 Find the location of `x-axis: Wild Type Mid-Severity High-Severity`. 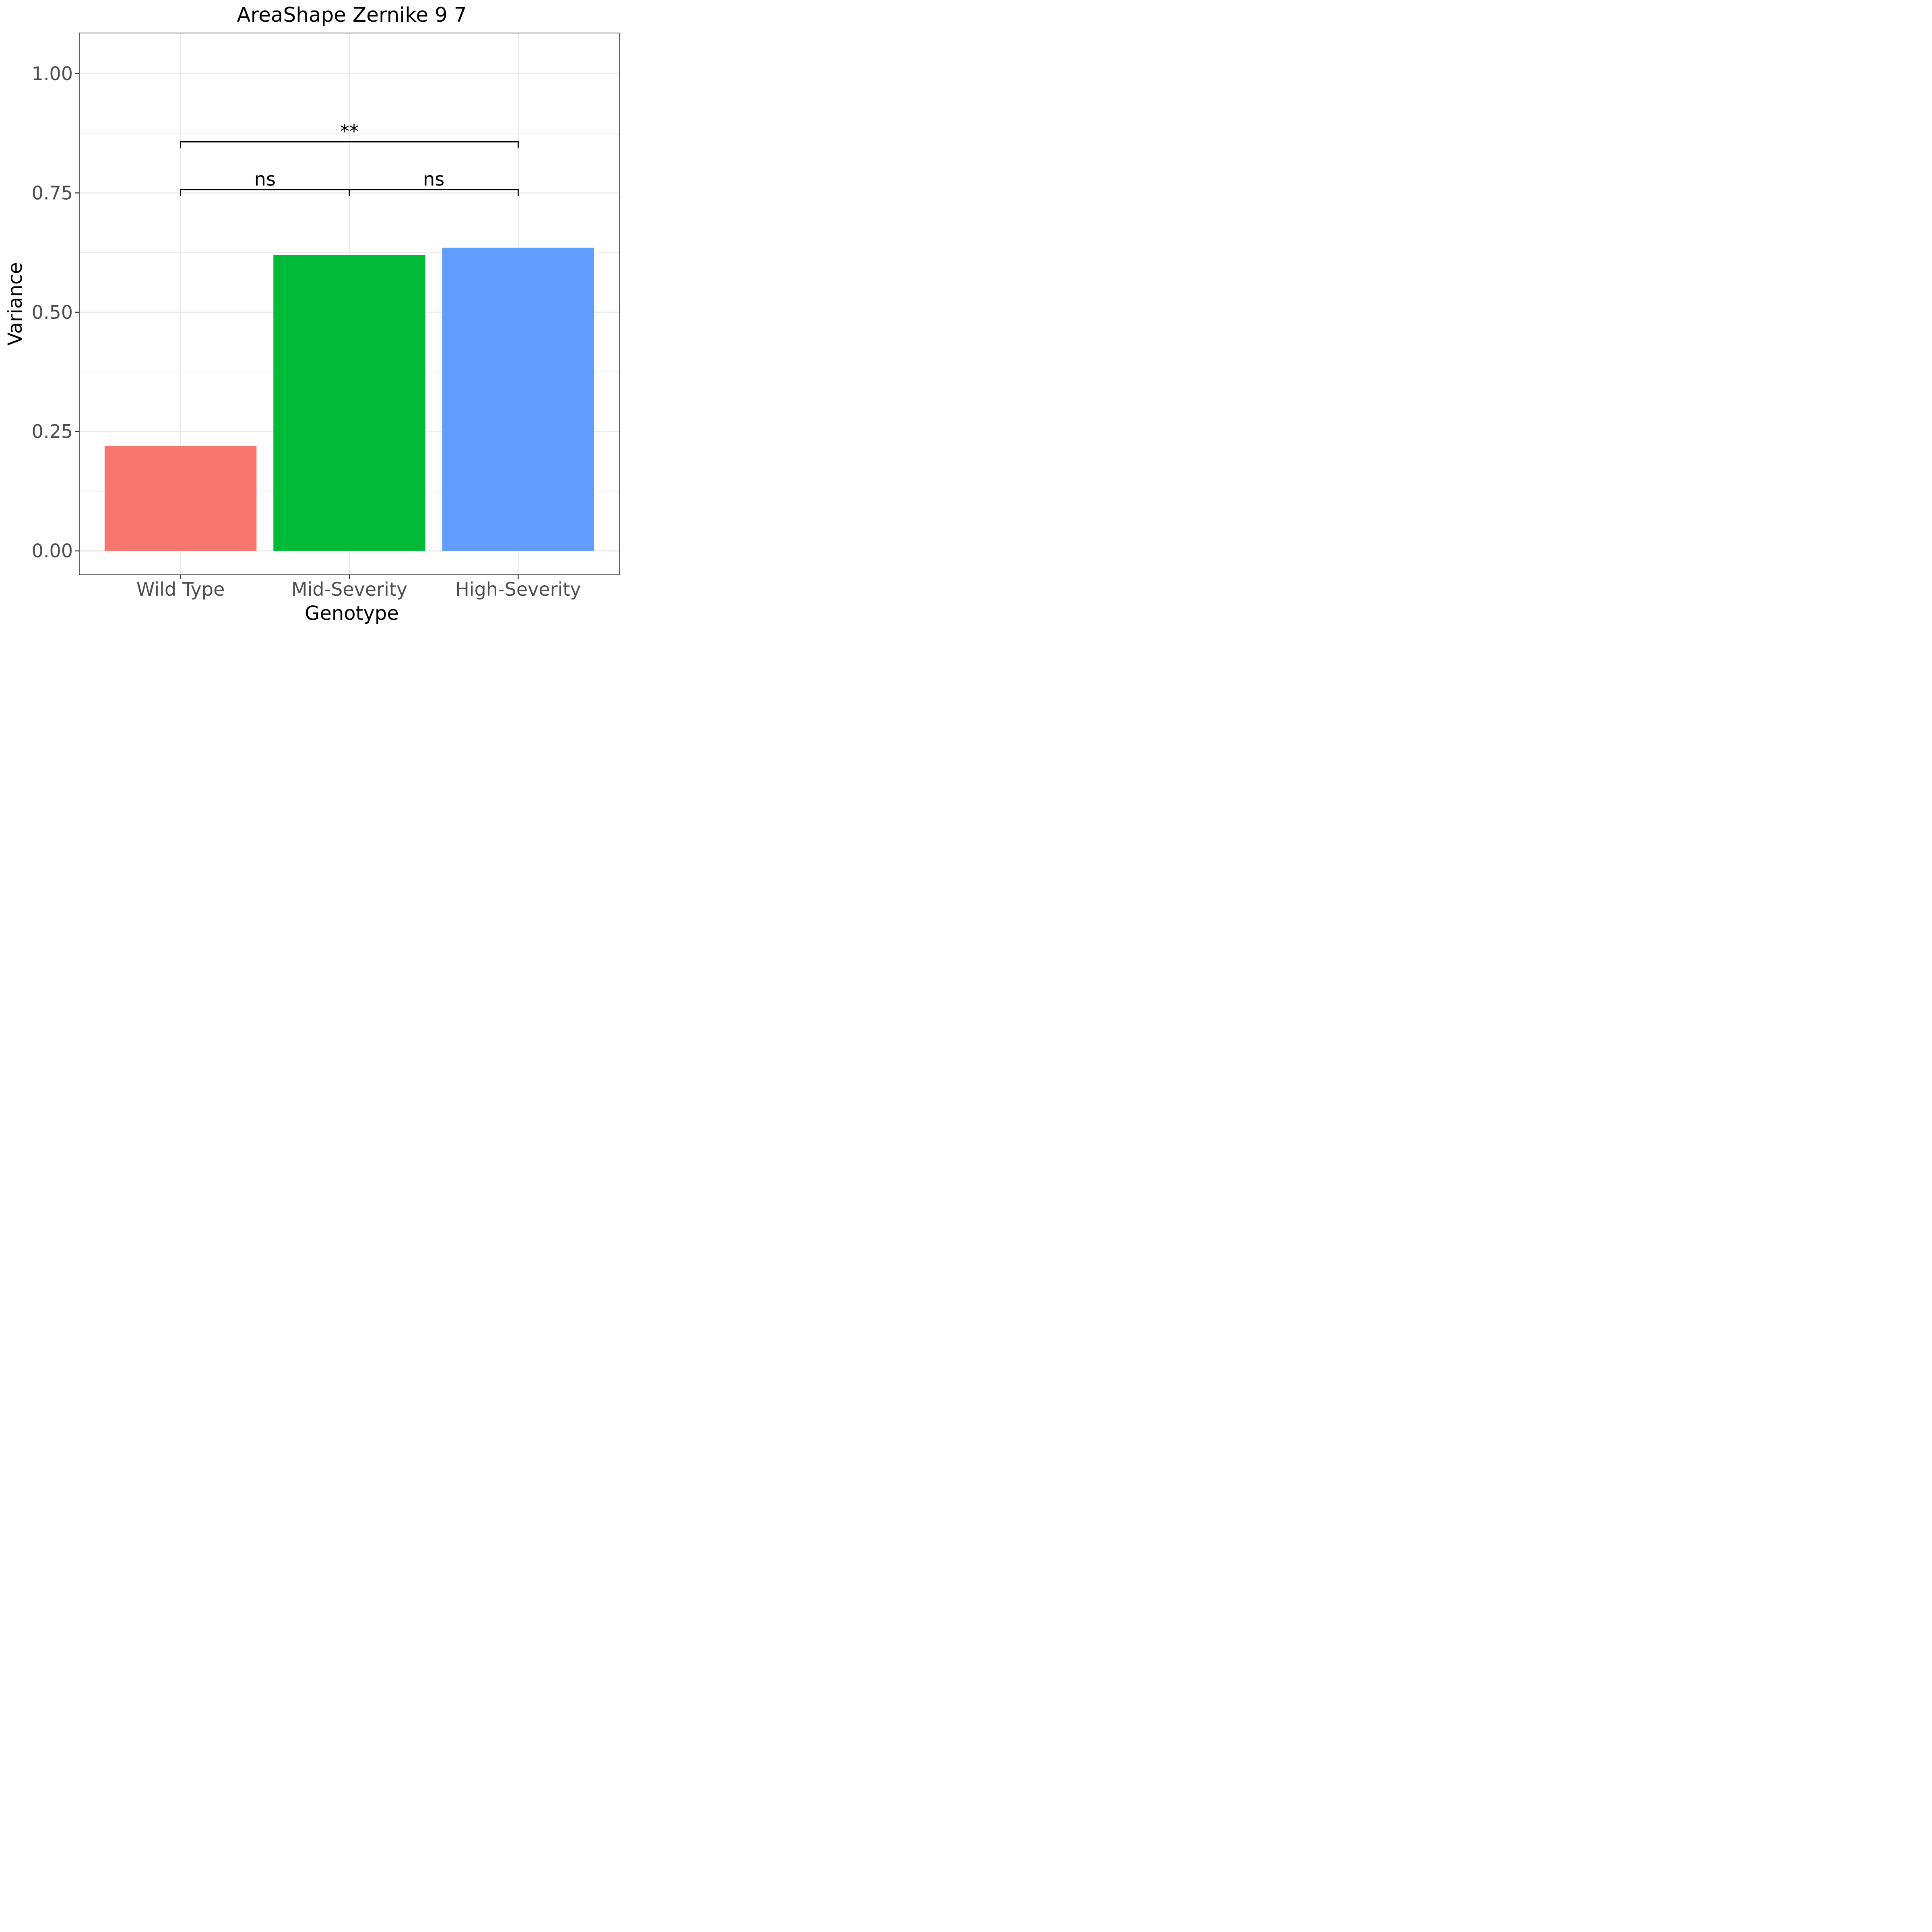

x-axis: Wild Type Mid-Severity High-Severity is located at coordinates (358, 587).